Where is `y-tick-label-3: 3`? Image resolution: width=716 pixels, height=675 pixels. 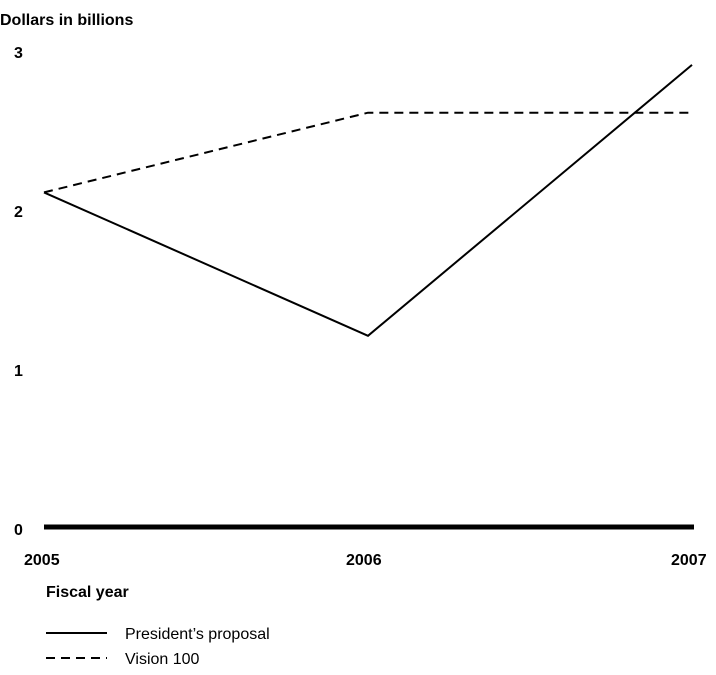
y-tick-label-3: 3 is located at coordinates (18, 53).